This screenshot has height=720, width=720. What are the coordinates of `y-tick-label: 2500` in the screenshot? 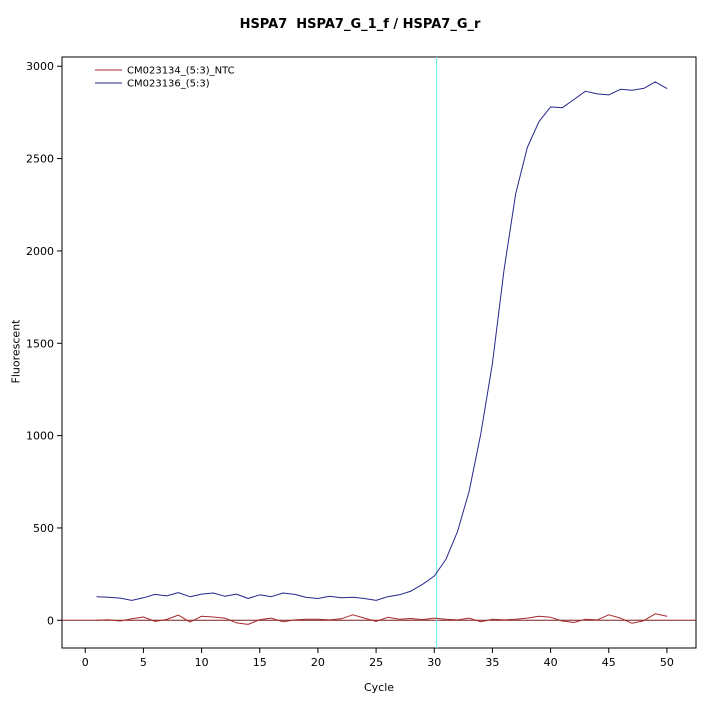 It's located at (40, 159).